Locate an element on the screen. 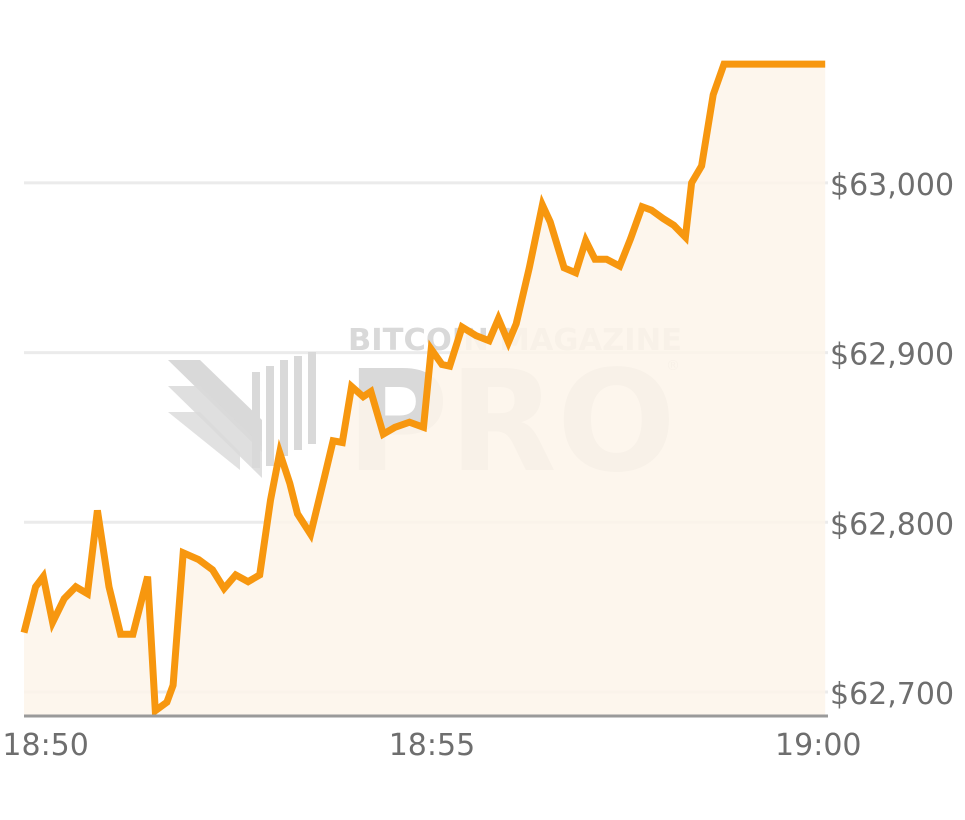 The height and width of the screenshot is (820, 965). x-tick-label: 18:55 is located at coordinates (432, 745).